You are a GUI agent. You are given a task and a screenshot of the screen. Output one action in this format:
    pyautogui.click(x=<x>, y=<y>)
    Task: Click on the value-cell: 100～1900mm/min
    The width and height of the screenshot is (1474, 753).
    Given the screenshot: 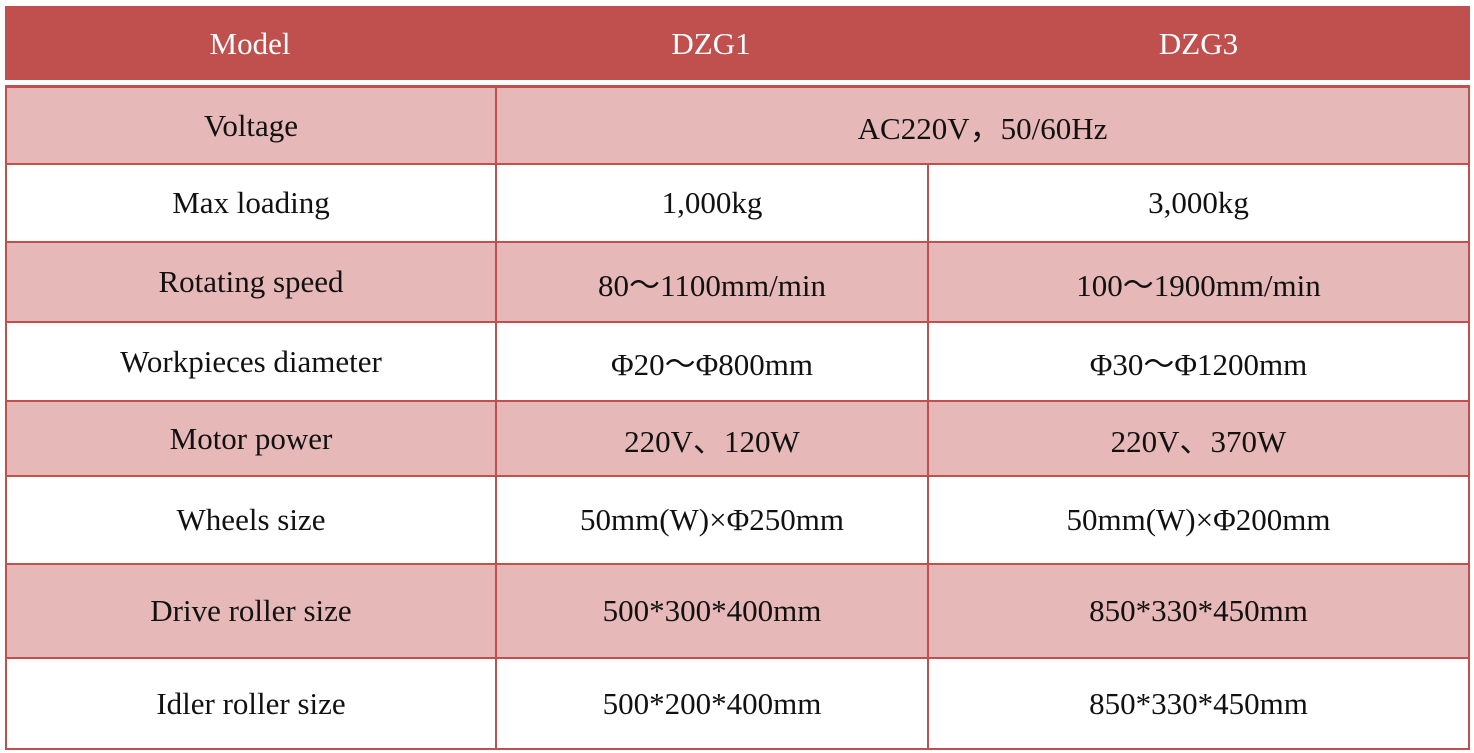 What is the action you would take?
    pyautogui.click(x=1198, y=282)
    